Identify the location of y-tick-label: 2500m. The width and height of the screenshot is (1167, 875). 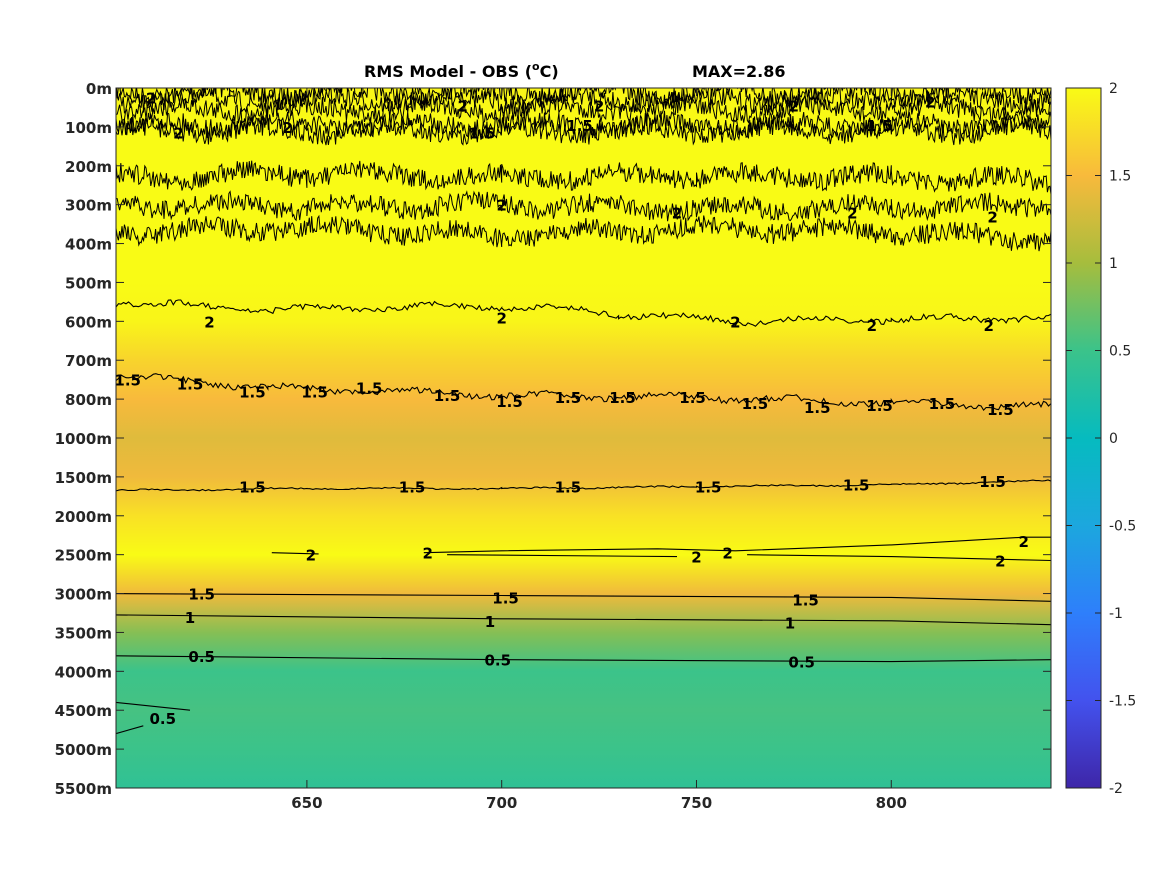
(83, 556).